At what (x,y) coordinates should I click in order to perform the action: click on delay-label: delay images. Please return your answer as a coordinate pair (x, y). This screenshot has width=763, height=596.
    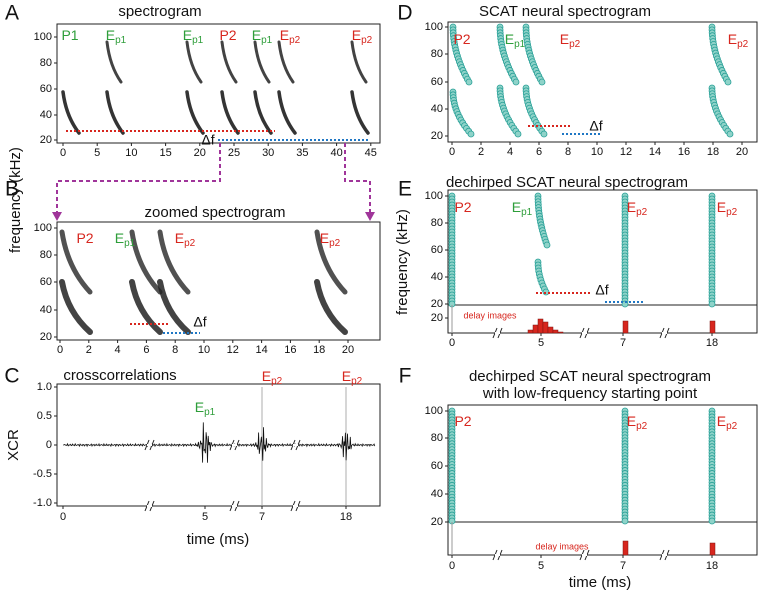
    Looking at the image, I should click on (490, 315).